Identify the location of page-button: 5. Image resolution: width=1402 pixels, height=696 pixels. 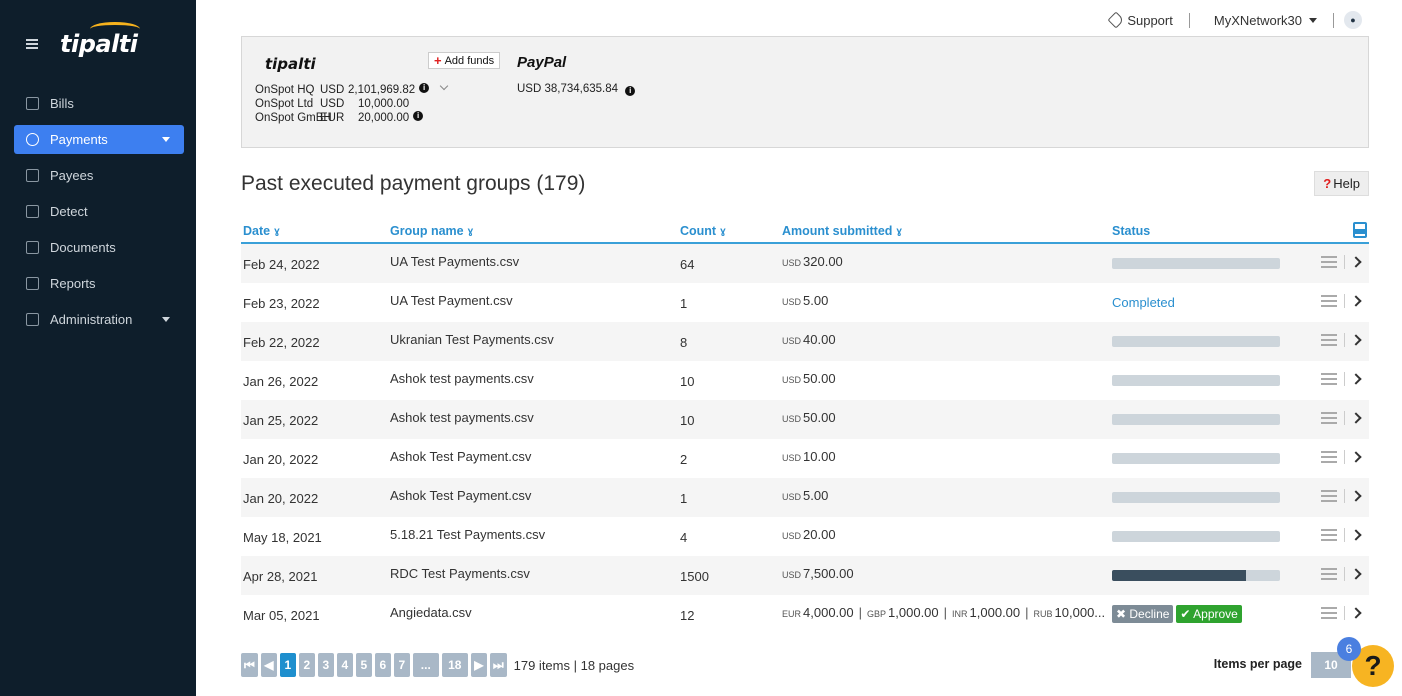
(363, 665).